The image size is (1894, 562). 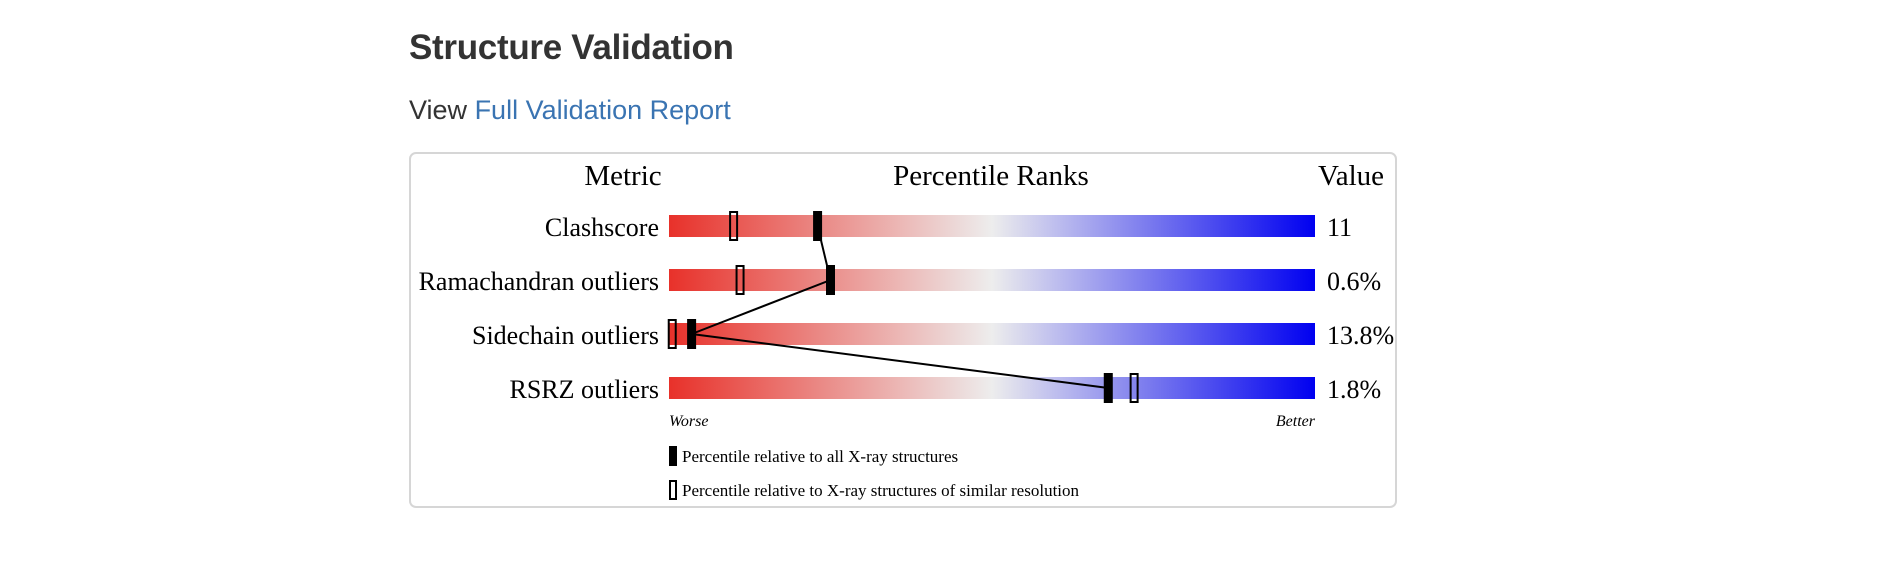 I want to click on section-title: Structure Validation, so click(x=571, y=47).